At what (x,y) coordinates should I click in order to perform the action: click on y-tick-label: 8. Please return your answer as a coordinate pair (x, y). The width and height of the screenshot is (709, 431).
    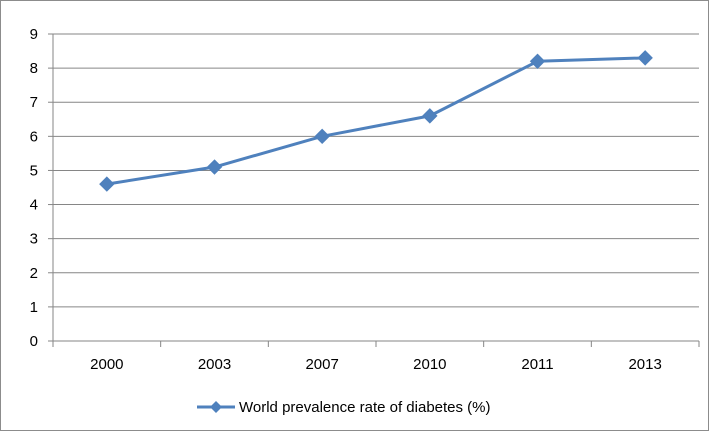
    Looking at the image, I should click on (34, 68).